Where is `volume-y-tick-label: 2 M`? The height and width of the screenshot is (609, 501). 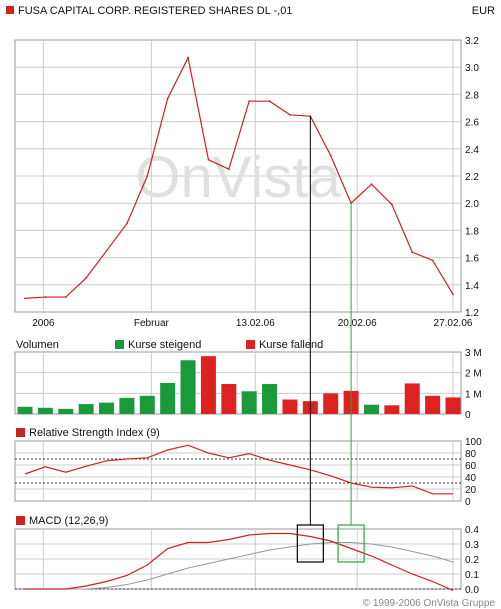
volume-y-tick-label: 2 M is located at coordinates (473, 374).